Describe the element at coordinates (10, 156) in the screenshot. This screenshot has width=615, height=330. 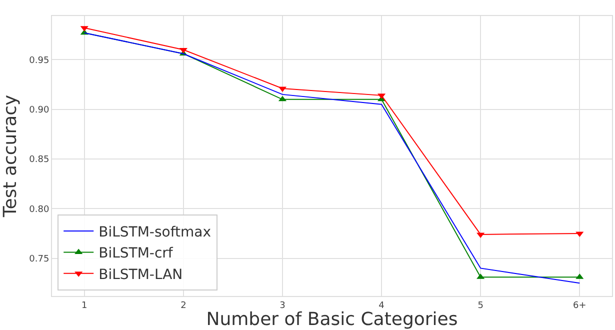
I see `y-axis-title: Test accuracy` at that location.